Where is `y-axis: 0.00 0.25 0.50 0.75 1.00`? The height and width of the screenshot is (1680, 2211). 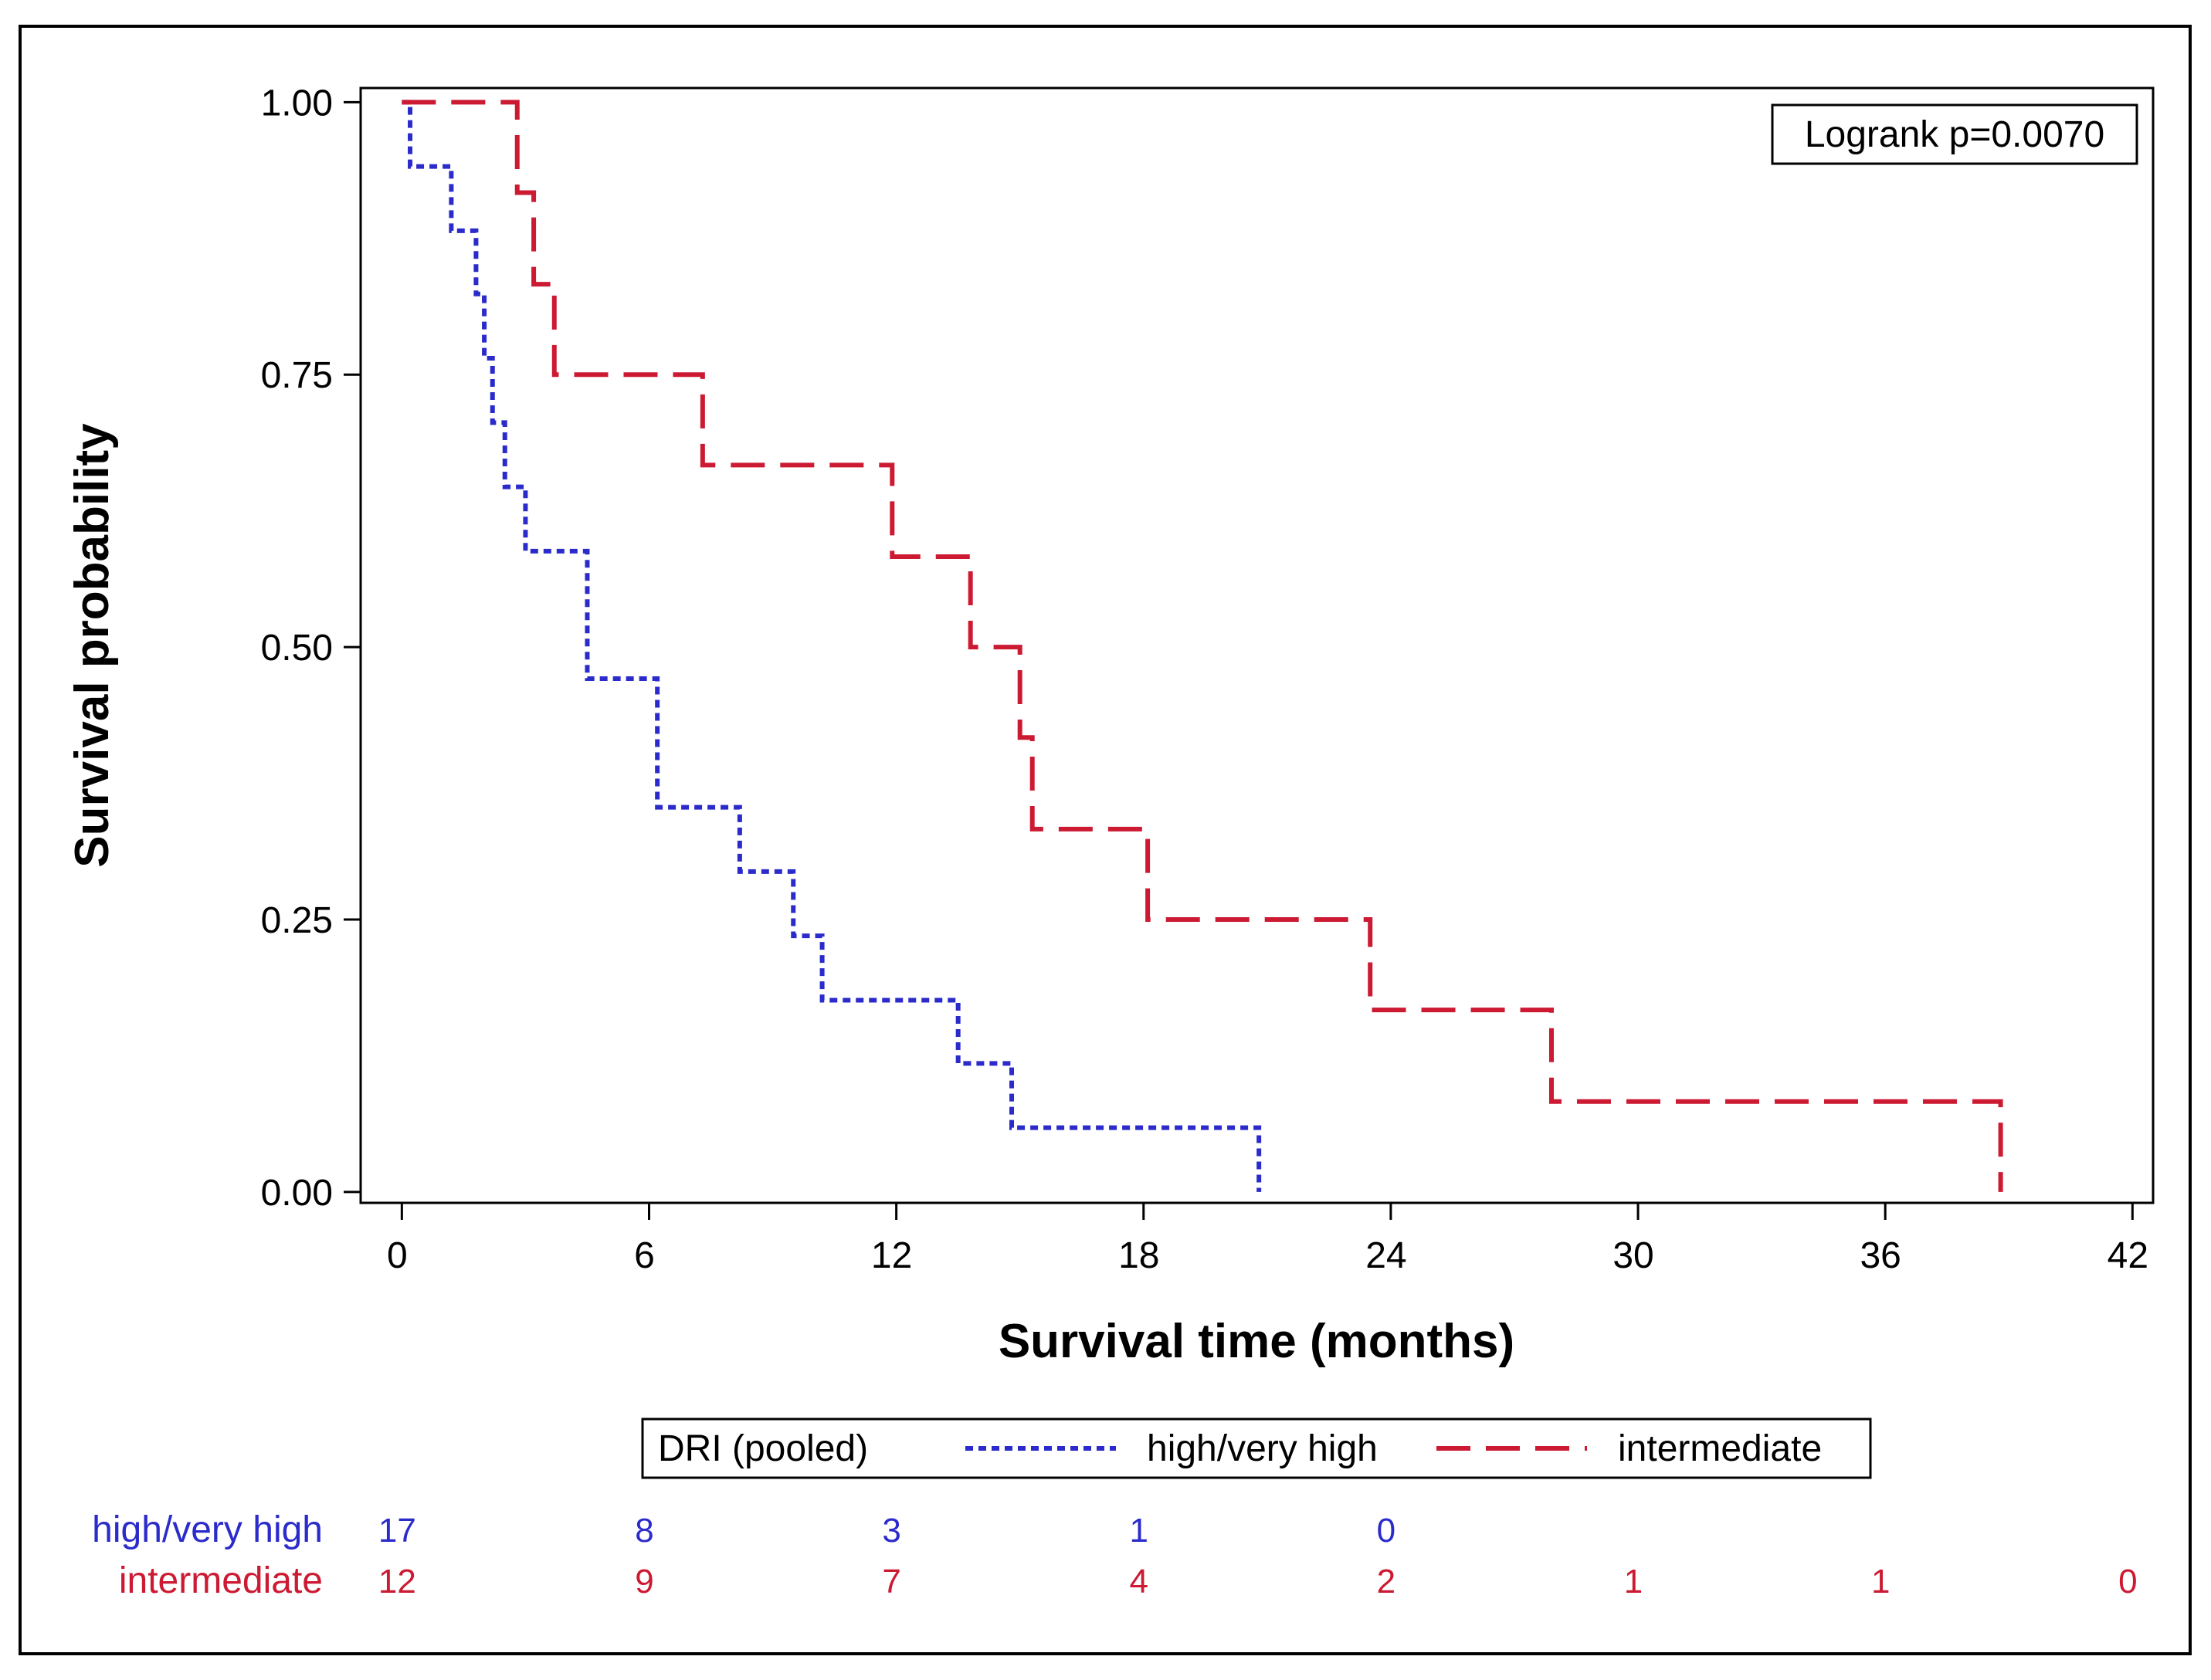
y-axis: 0.00 0.25 0.50 0.75 1.00 is located at coordinates (311, 648).